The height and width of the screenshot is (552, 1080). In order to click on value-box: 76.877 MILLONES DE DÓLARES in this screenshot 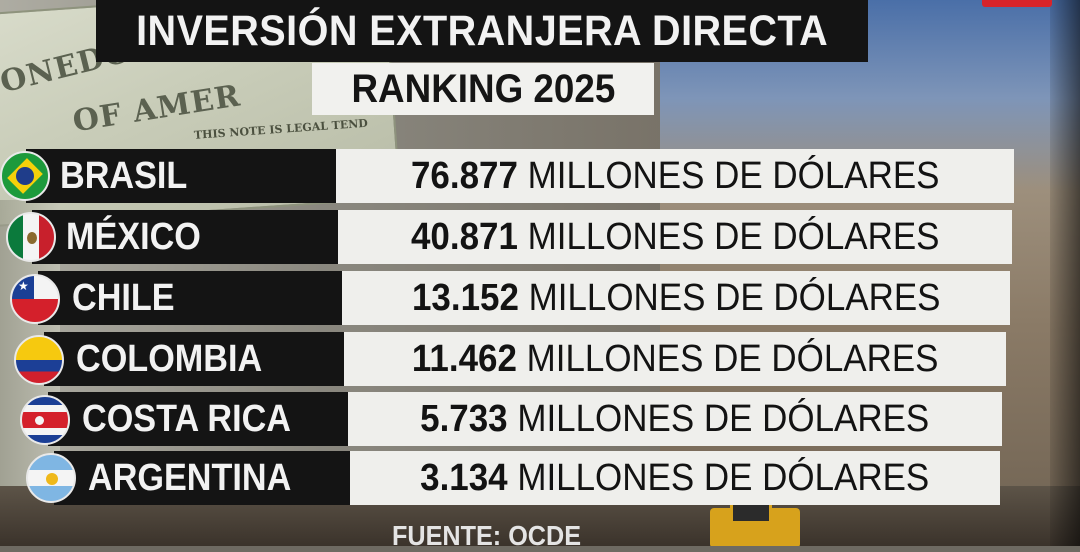, I will do `click(675, 176)`.